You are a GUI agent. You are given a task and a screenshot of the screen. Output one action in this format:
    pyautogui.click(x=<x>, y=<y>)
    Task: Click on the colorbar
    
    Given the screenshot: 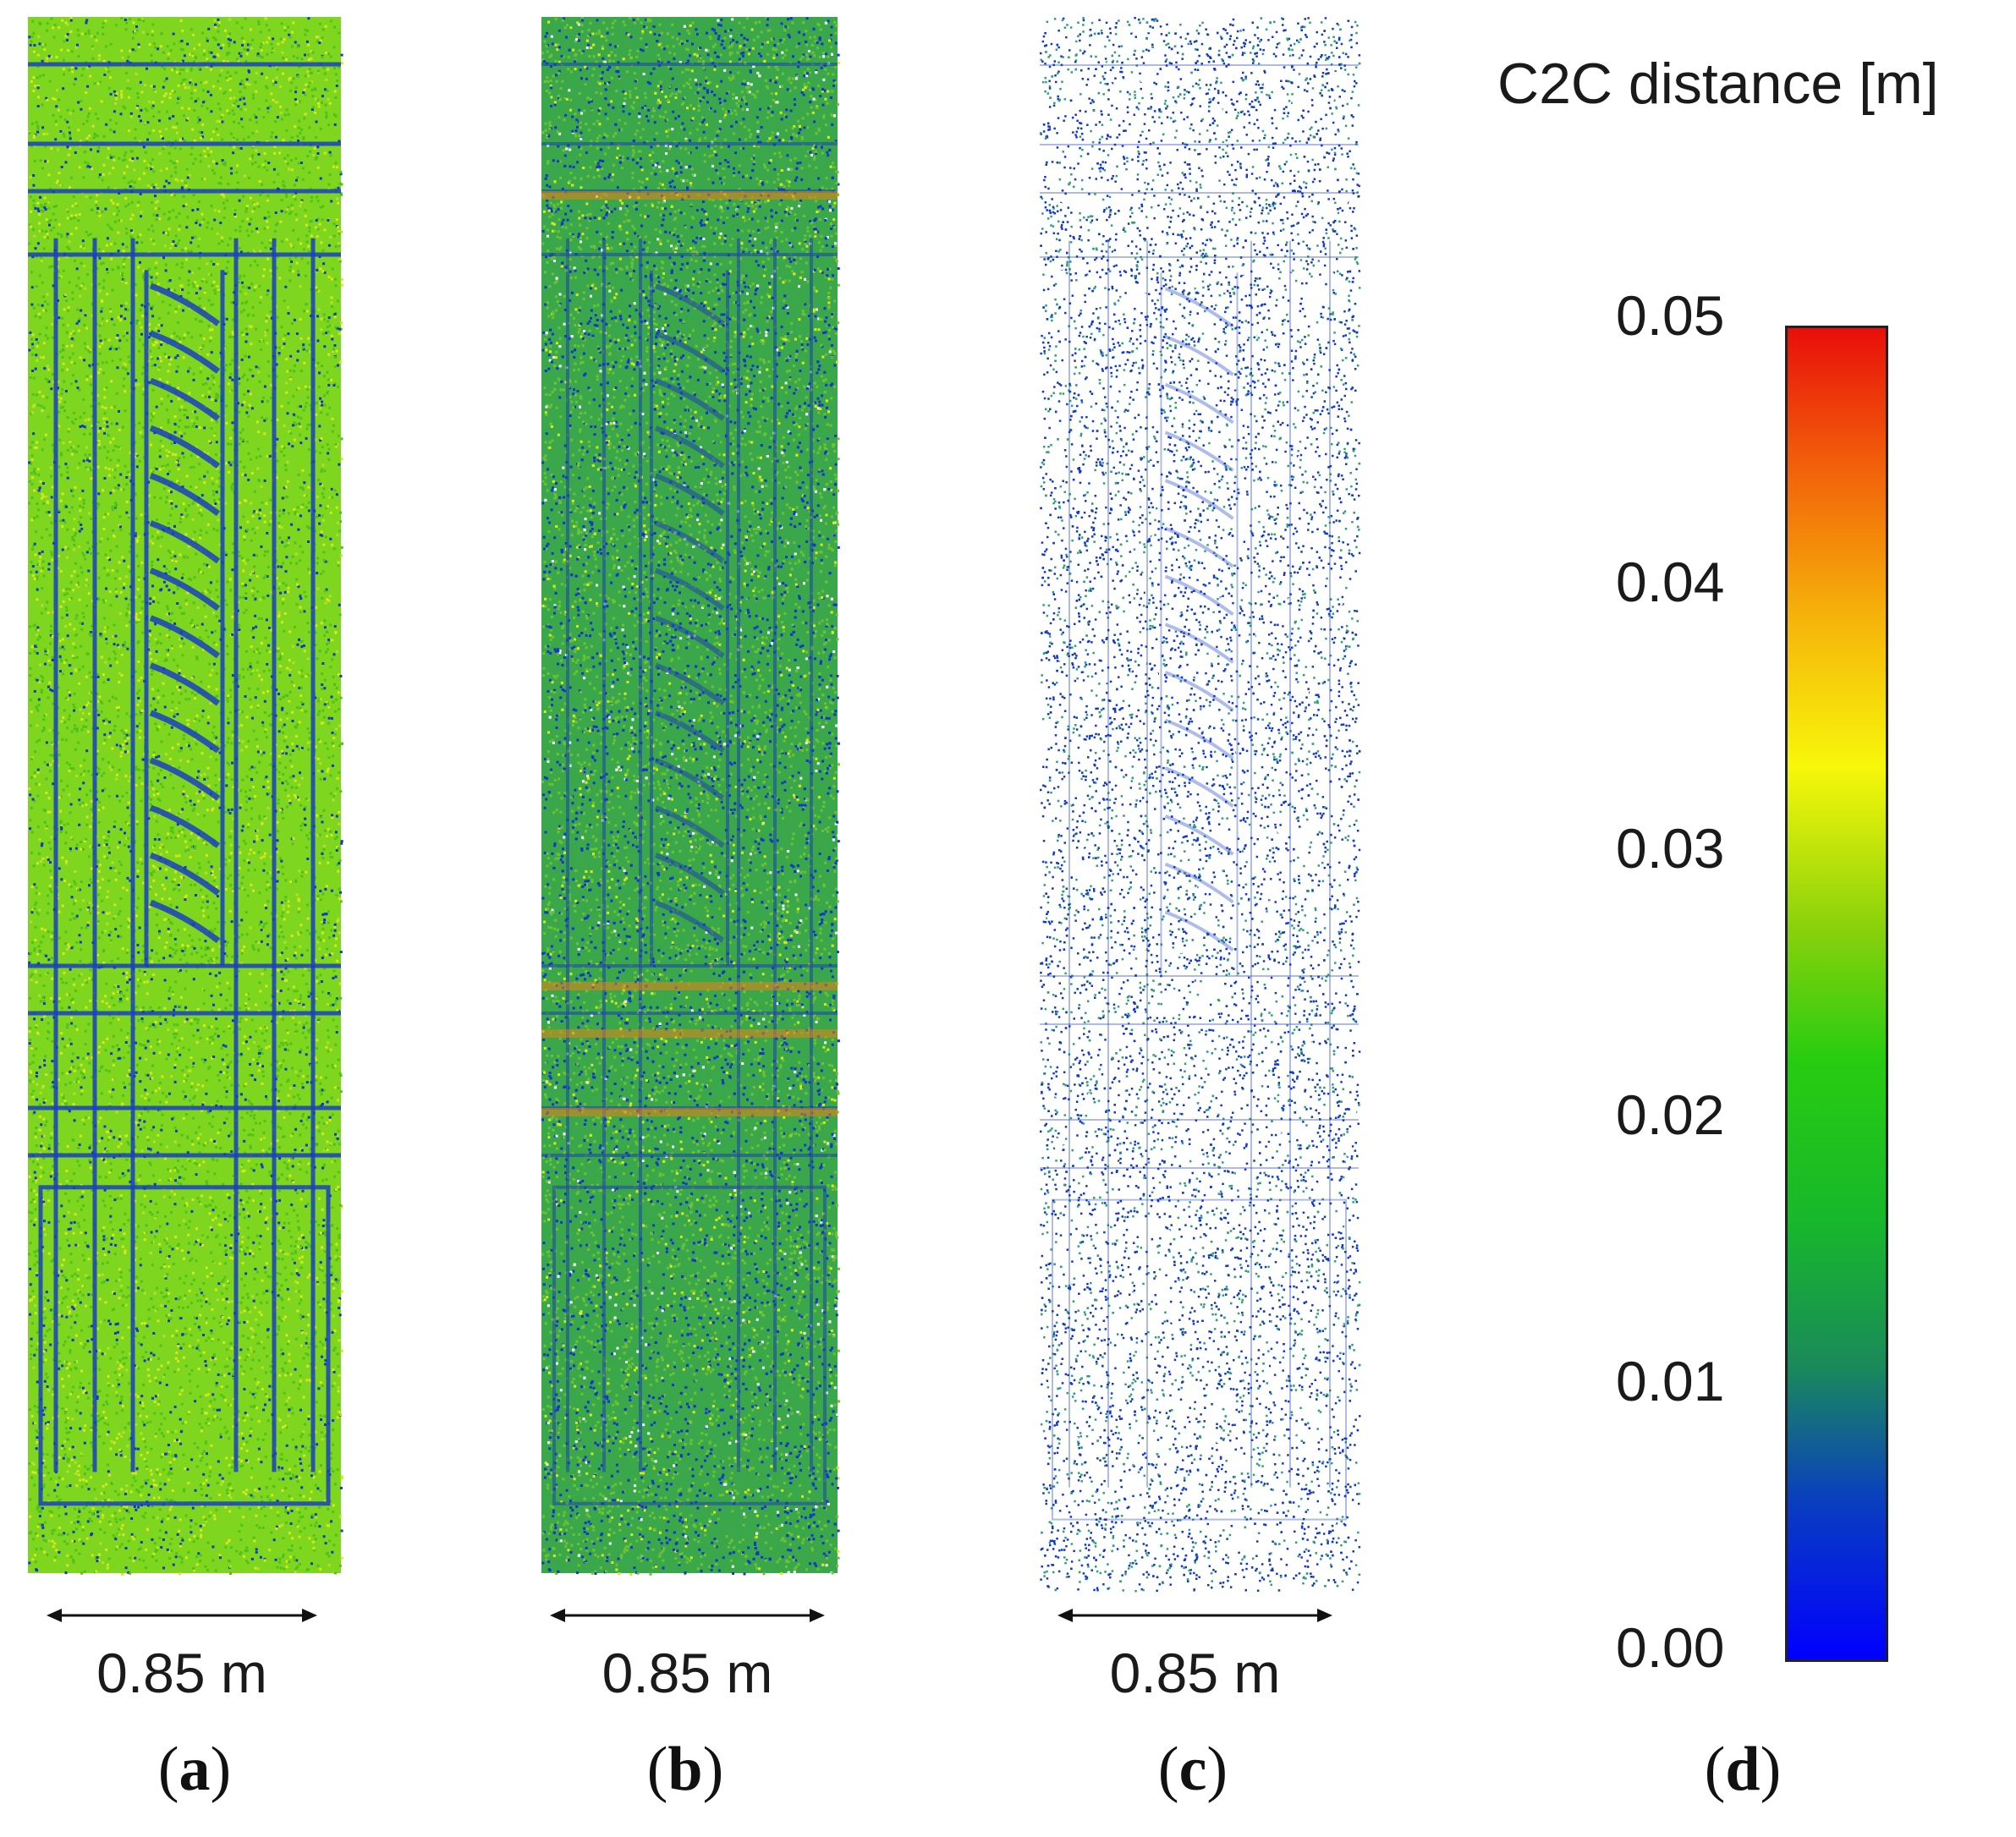 What is the action you would take?
    pyautogui.click(x=1836, y=994)
    